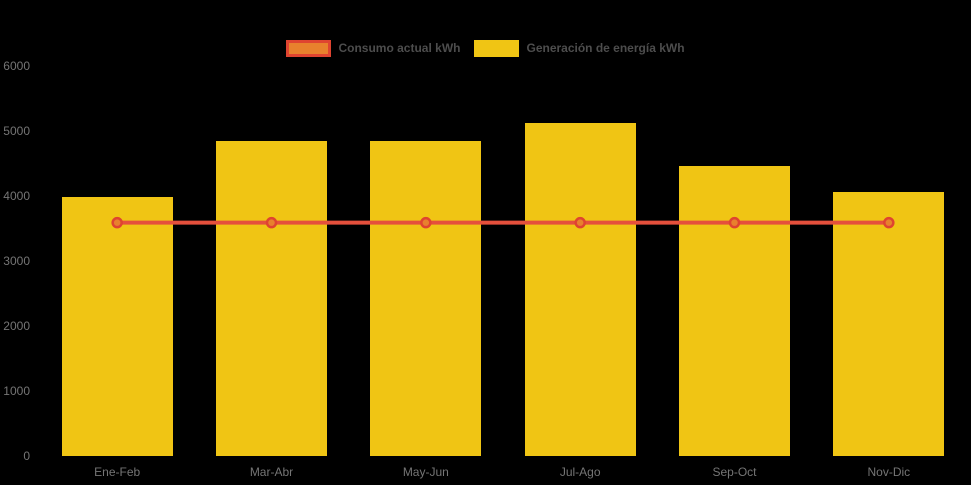 The image size is (971, 485). What do you see at coordinates (605, 48) in the screenshot?
I see `legend-label-generacion: Generación de energía kWh` at bounding box center [605, 48].